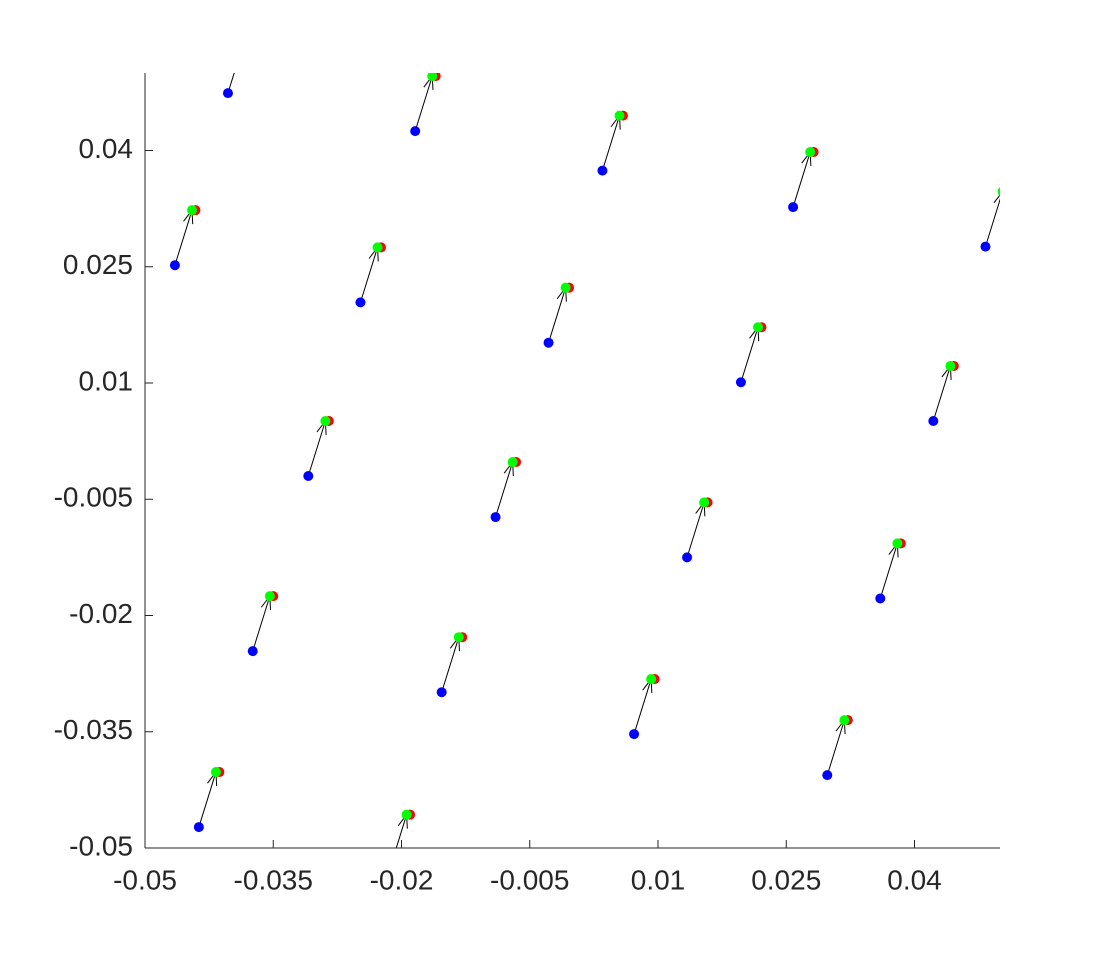 This screenshot has width=1107, height=954. Describe the element at coordinates (106, 380) in the screenshot. I see `y-tick-label: 0.01` at that location.